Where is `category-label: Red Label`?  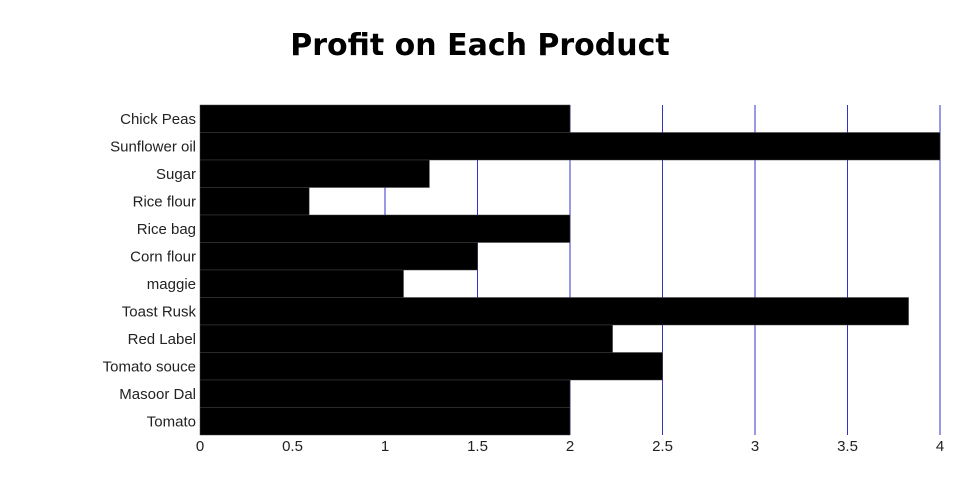 category-label: Red Label is located at coordinates (162, 339).